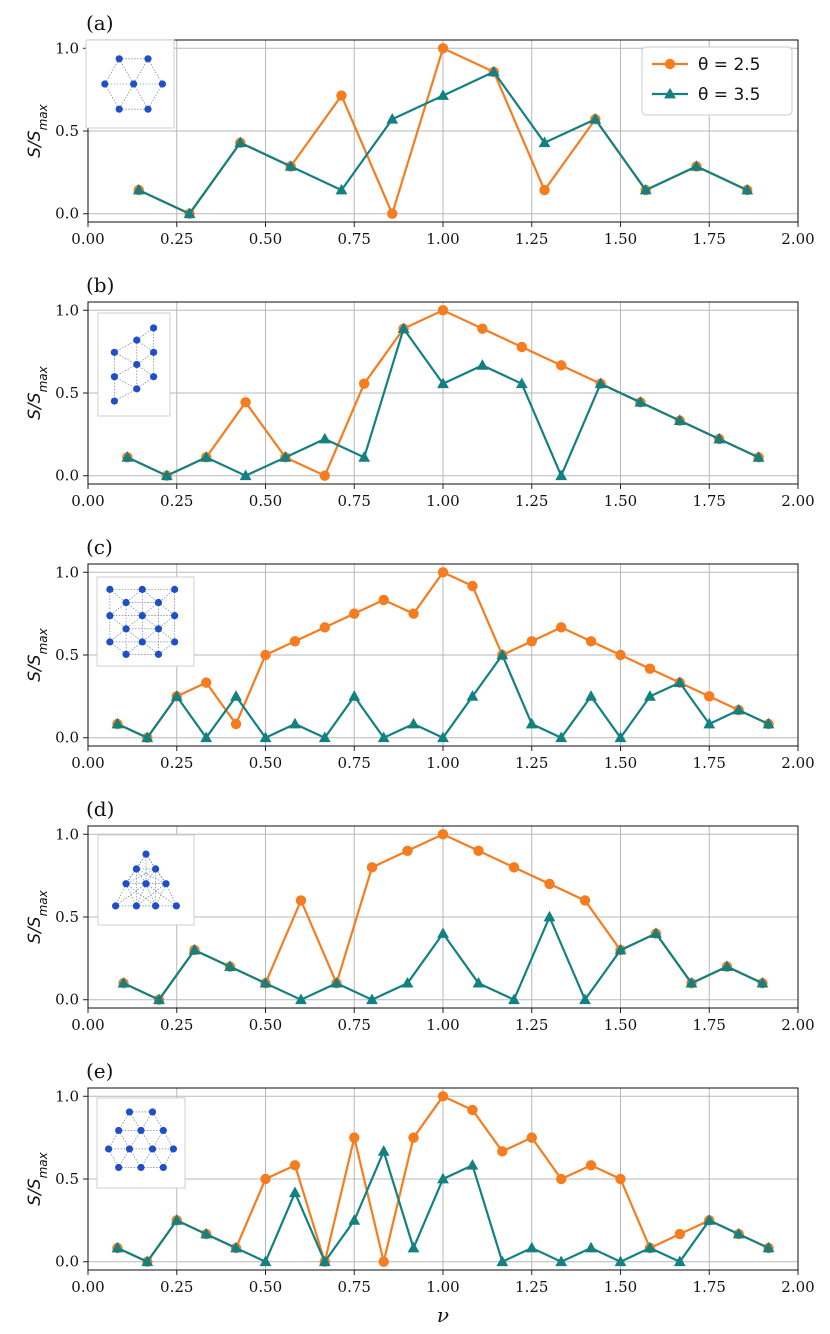 The height and width of the screenshot is (1334, 830). What do you see at coordinates (176, 1025) in the screenshot?
I see `x-tick-label: 0.25` at bounding box center [176, 1025].